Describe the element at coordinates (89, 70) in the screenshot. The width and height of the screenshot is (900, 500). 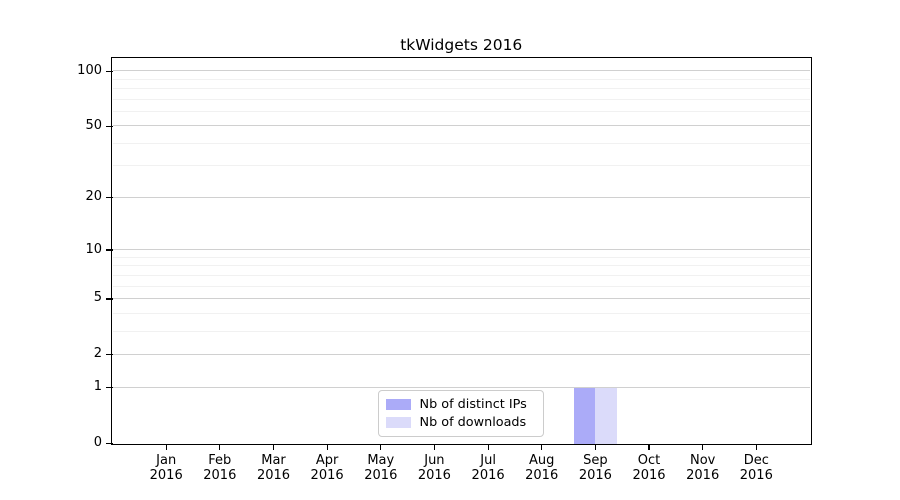
I see `y-tick-label: 100` at that location.